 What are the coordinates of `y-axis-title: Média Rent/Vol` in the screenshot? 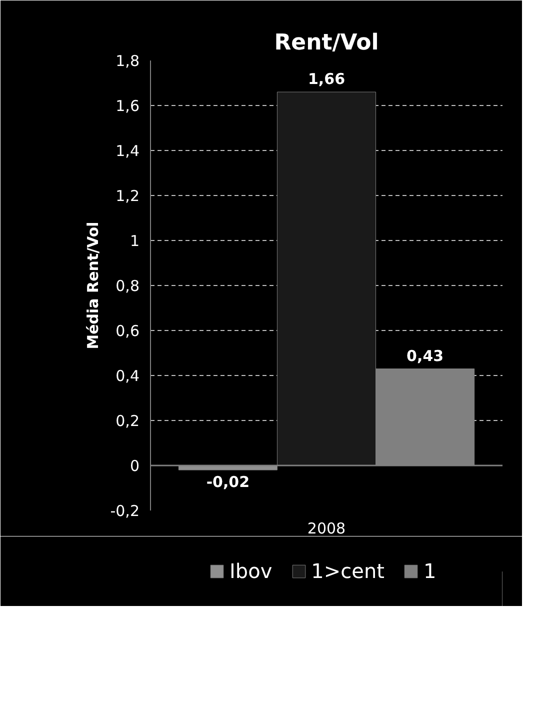 It's located at (93, 286).